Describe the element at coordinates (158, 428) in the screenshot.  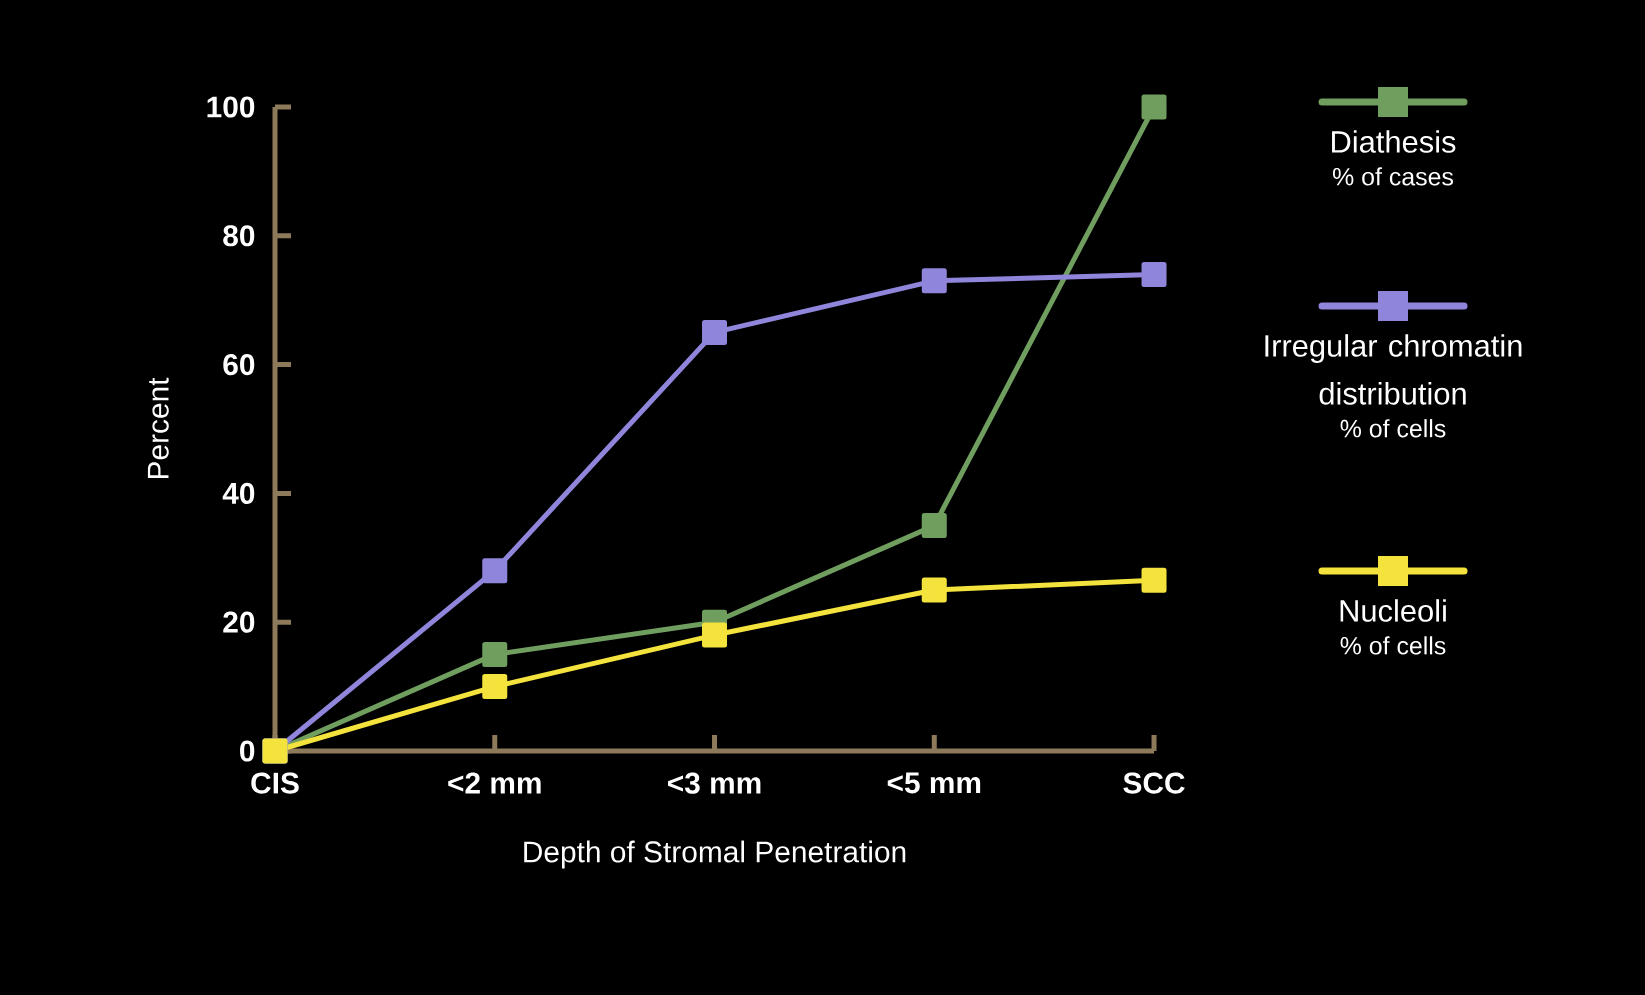
I see `y-axis-title: Percent` at that location.